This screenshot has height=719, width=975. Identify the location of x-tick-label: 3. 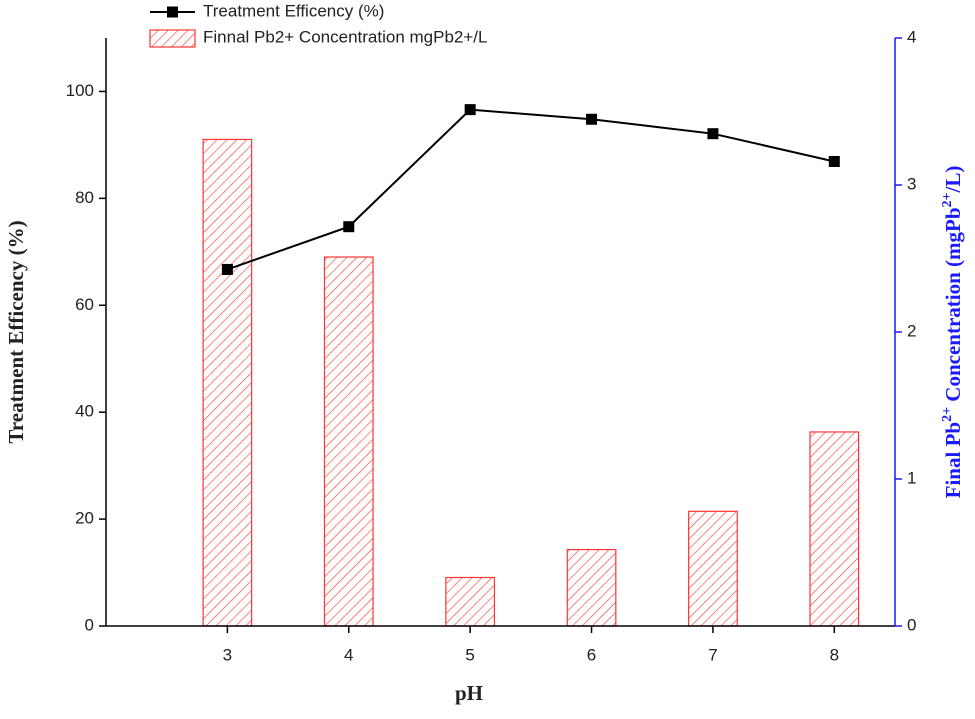
(227, 654).